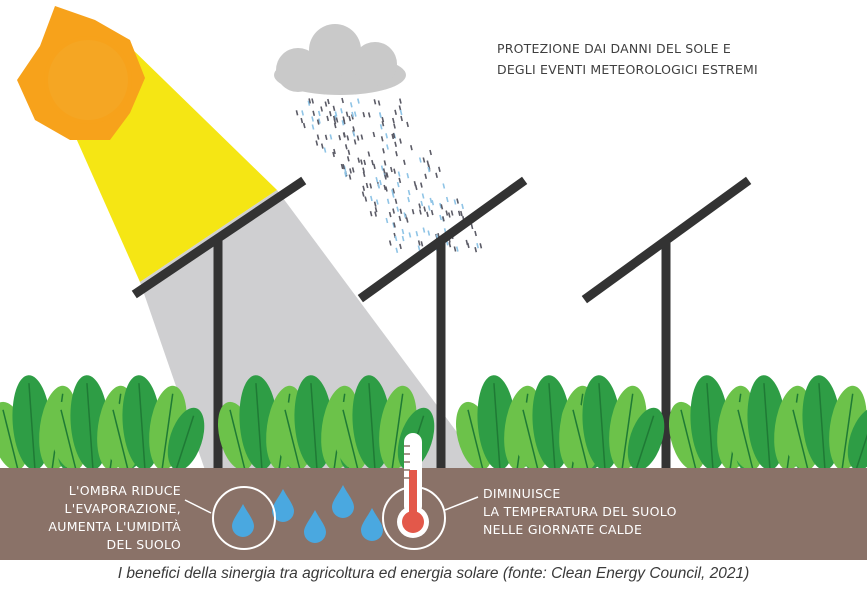  Describe the element at coordinates (823, 423) in the screenshot. I see `plant-icon` at that location.